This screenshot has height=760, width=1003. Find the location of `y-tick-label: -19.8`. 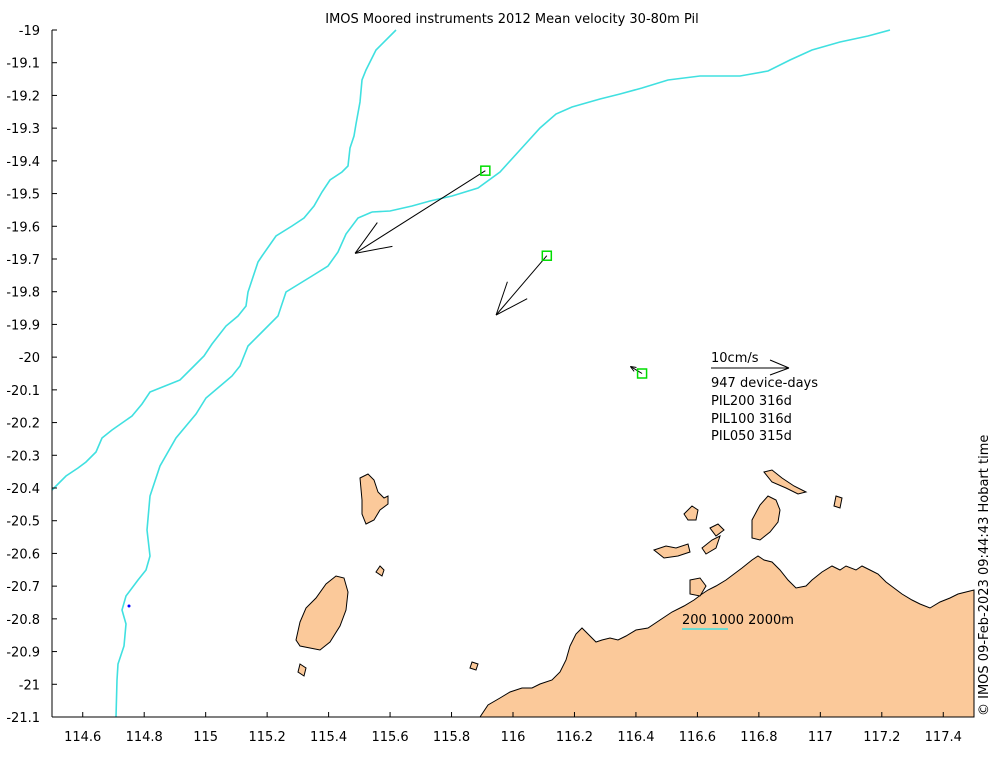

y-tick-label: -19.8 is located at coordinates (23, 293).